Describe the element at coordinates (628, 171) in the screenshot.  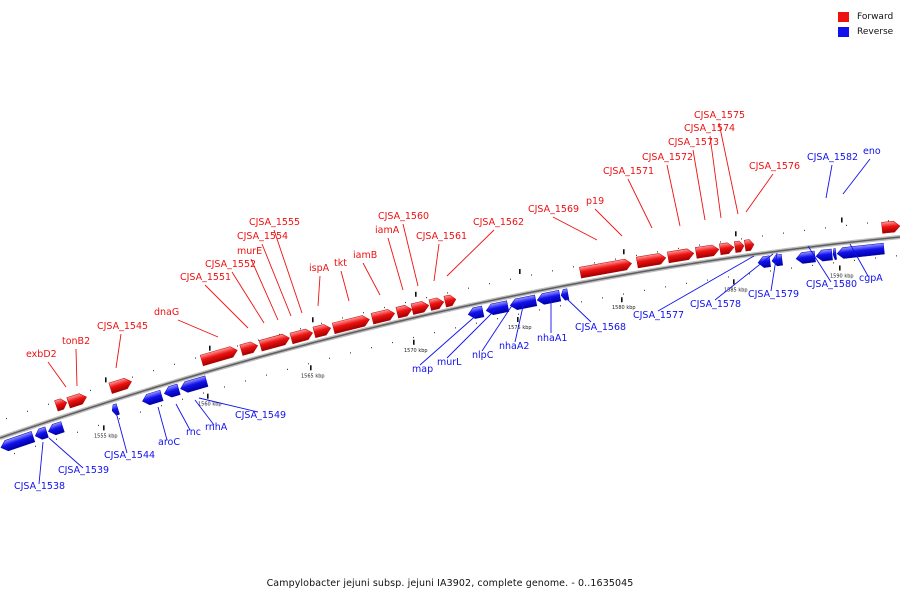
I see `forward-label-cjsa-1571: CJSA_1571` at that location.